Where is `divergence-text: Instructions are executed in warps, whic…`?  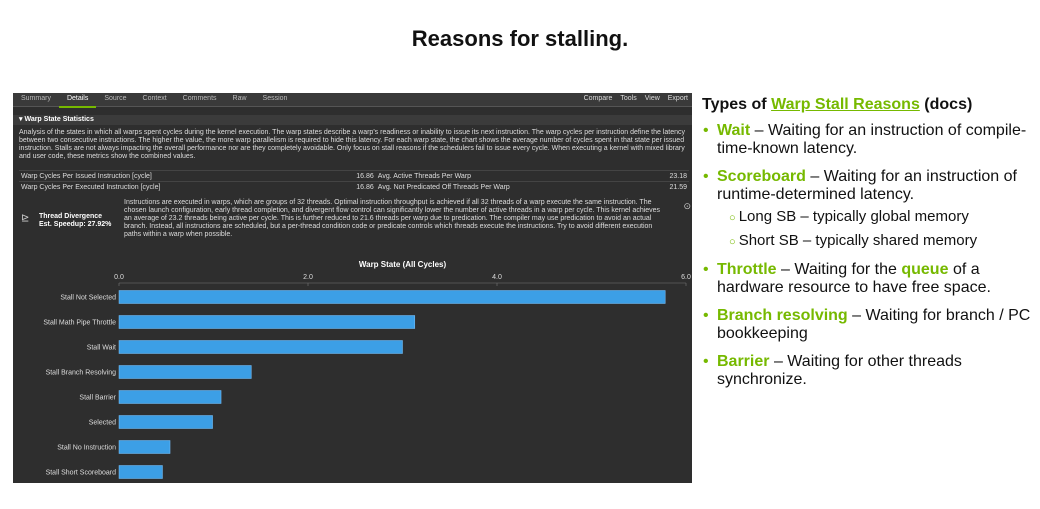 divergence-text: Instructions are executed in warps, whic… is located at coordinates (392, 218).